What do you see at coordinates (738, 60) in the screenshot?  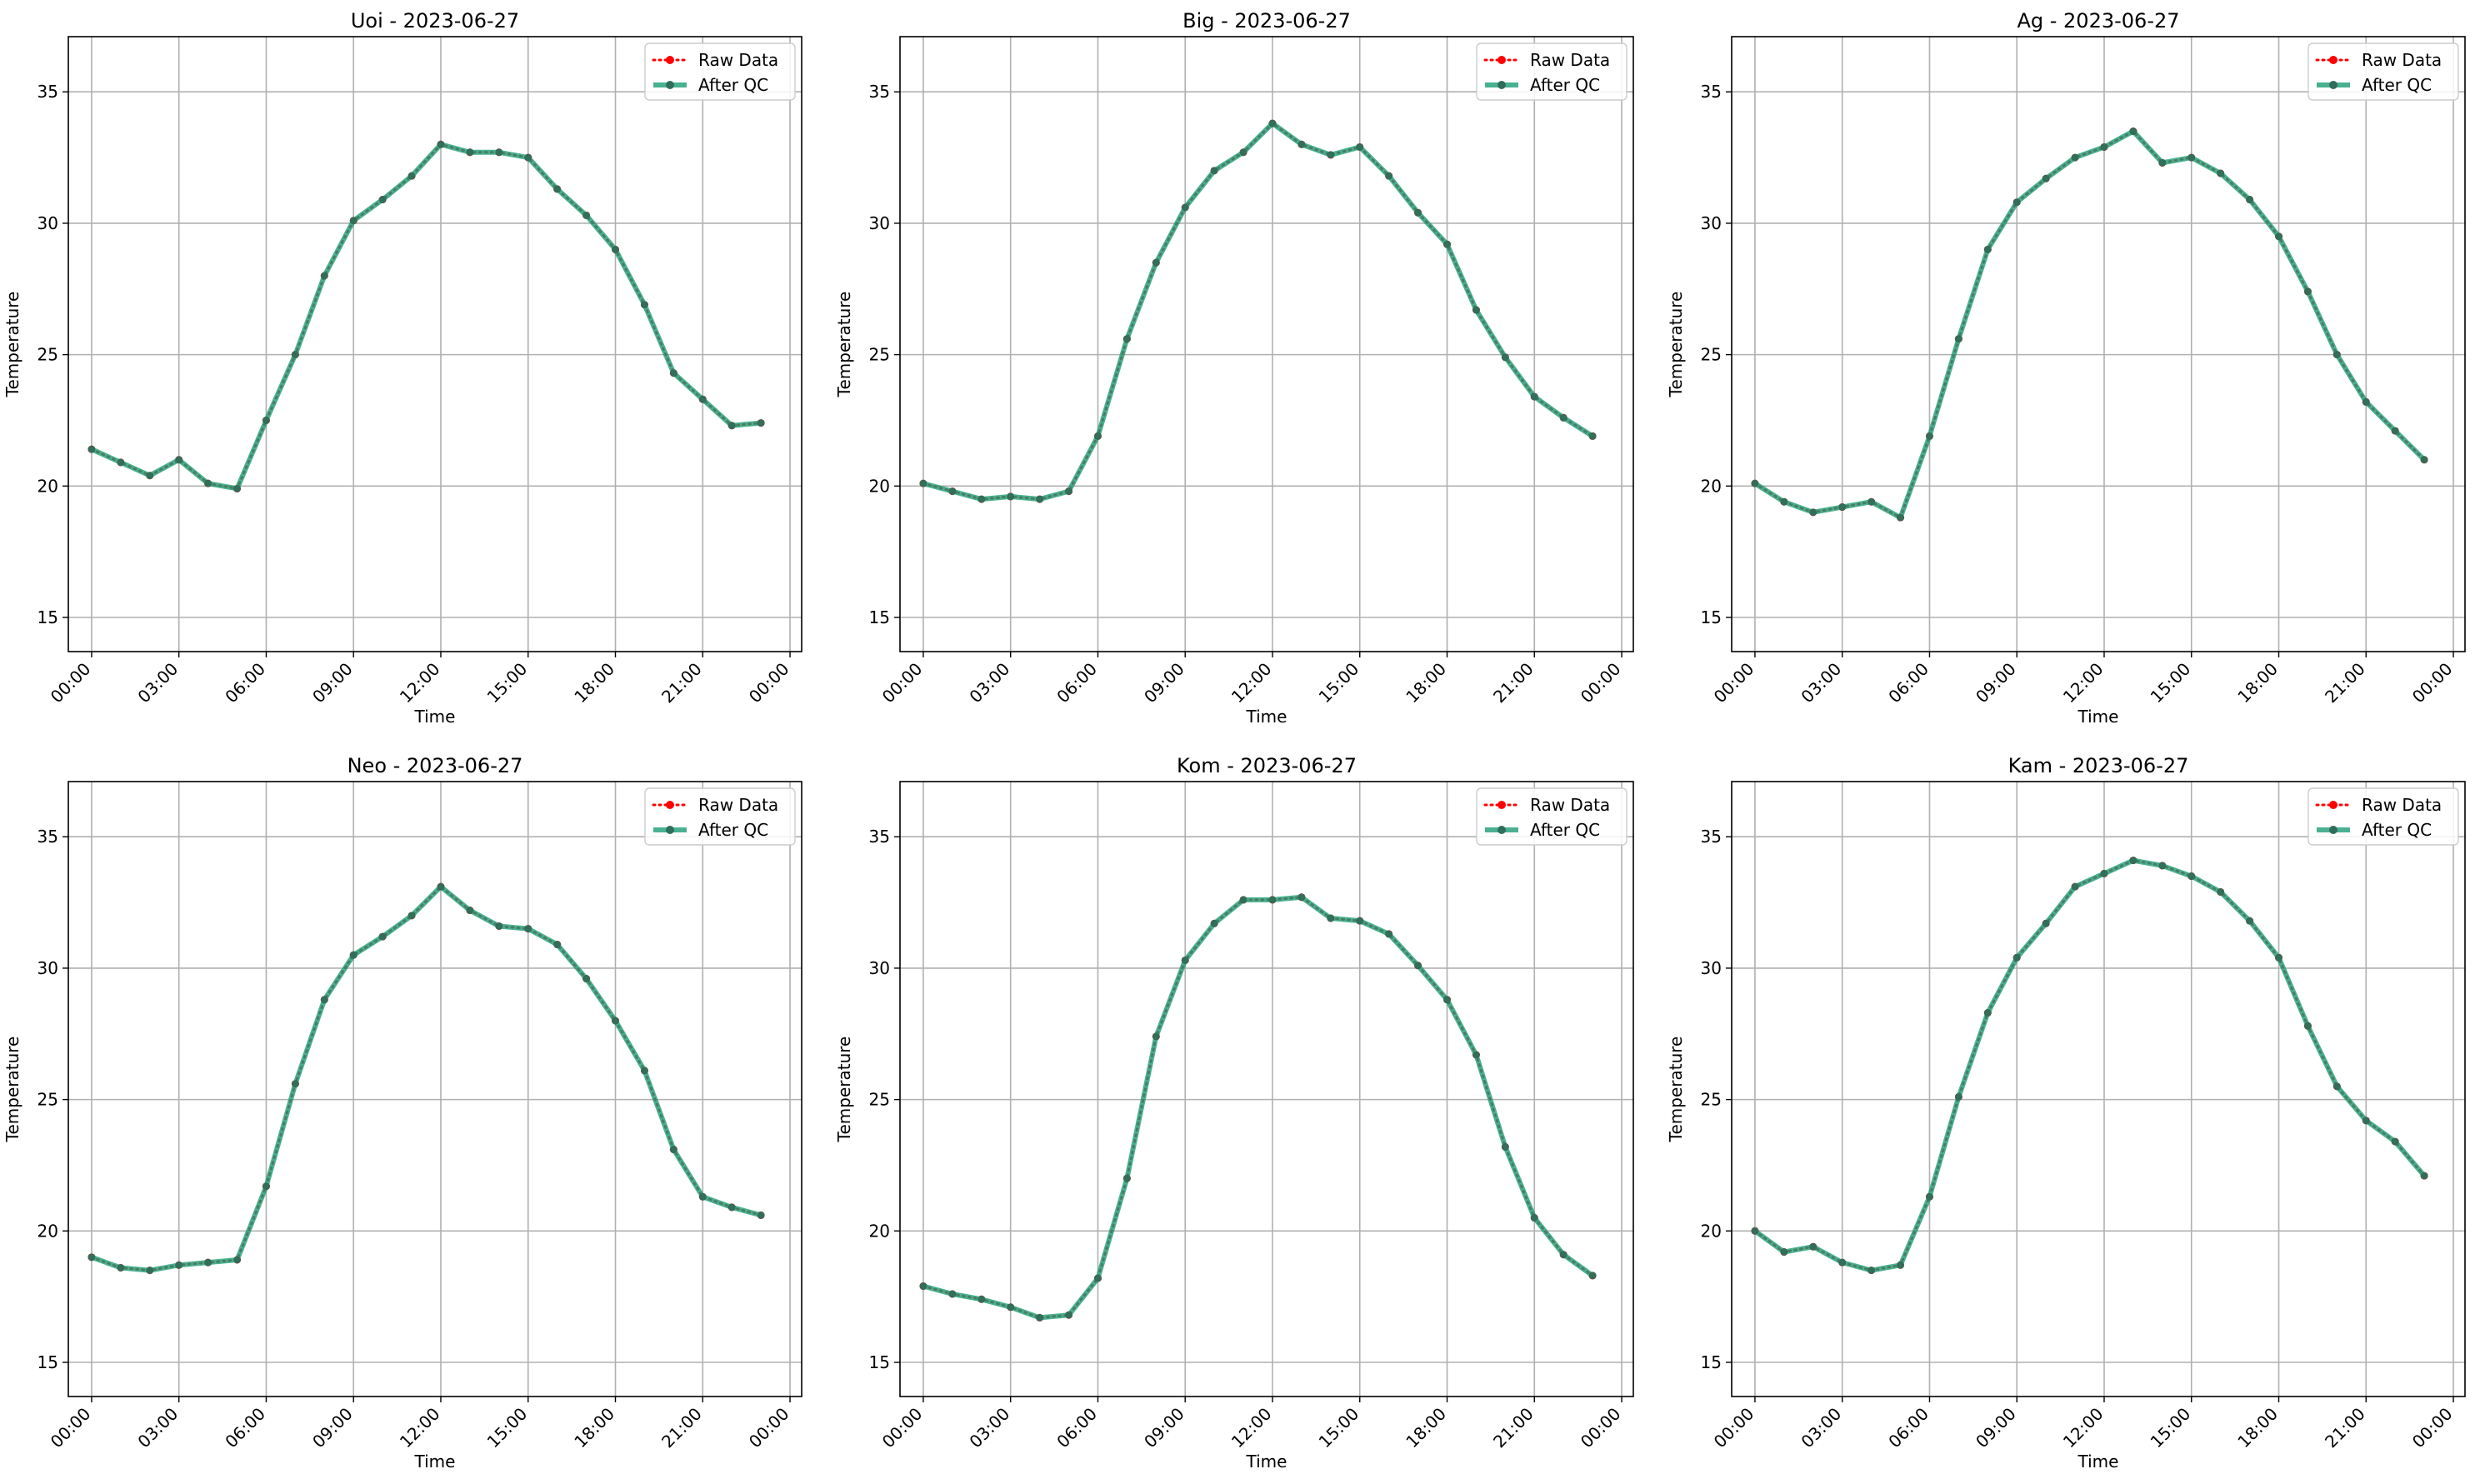 I see `legend-label-raw-data: Raw Data` at bounding box center [738, 60].